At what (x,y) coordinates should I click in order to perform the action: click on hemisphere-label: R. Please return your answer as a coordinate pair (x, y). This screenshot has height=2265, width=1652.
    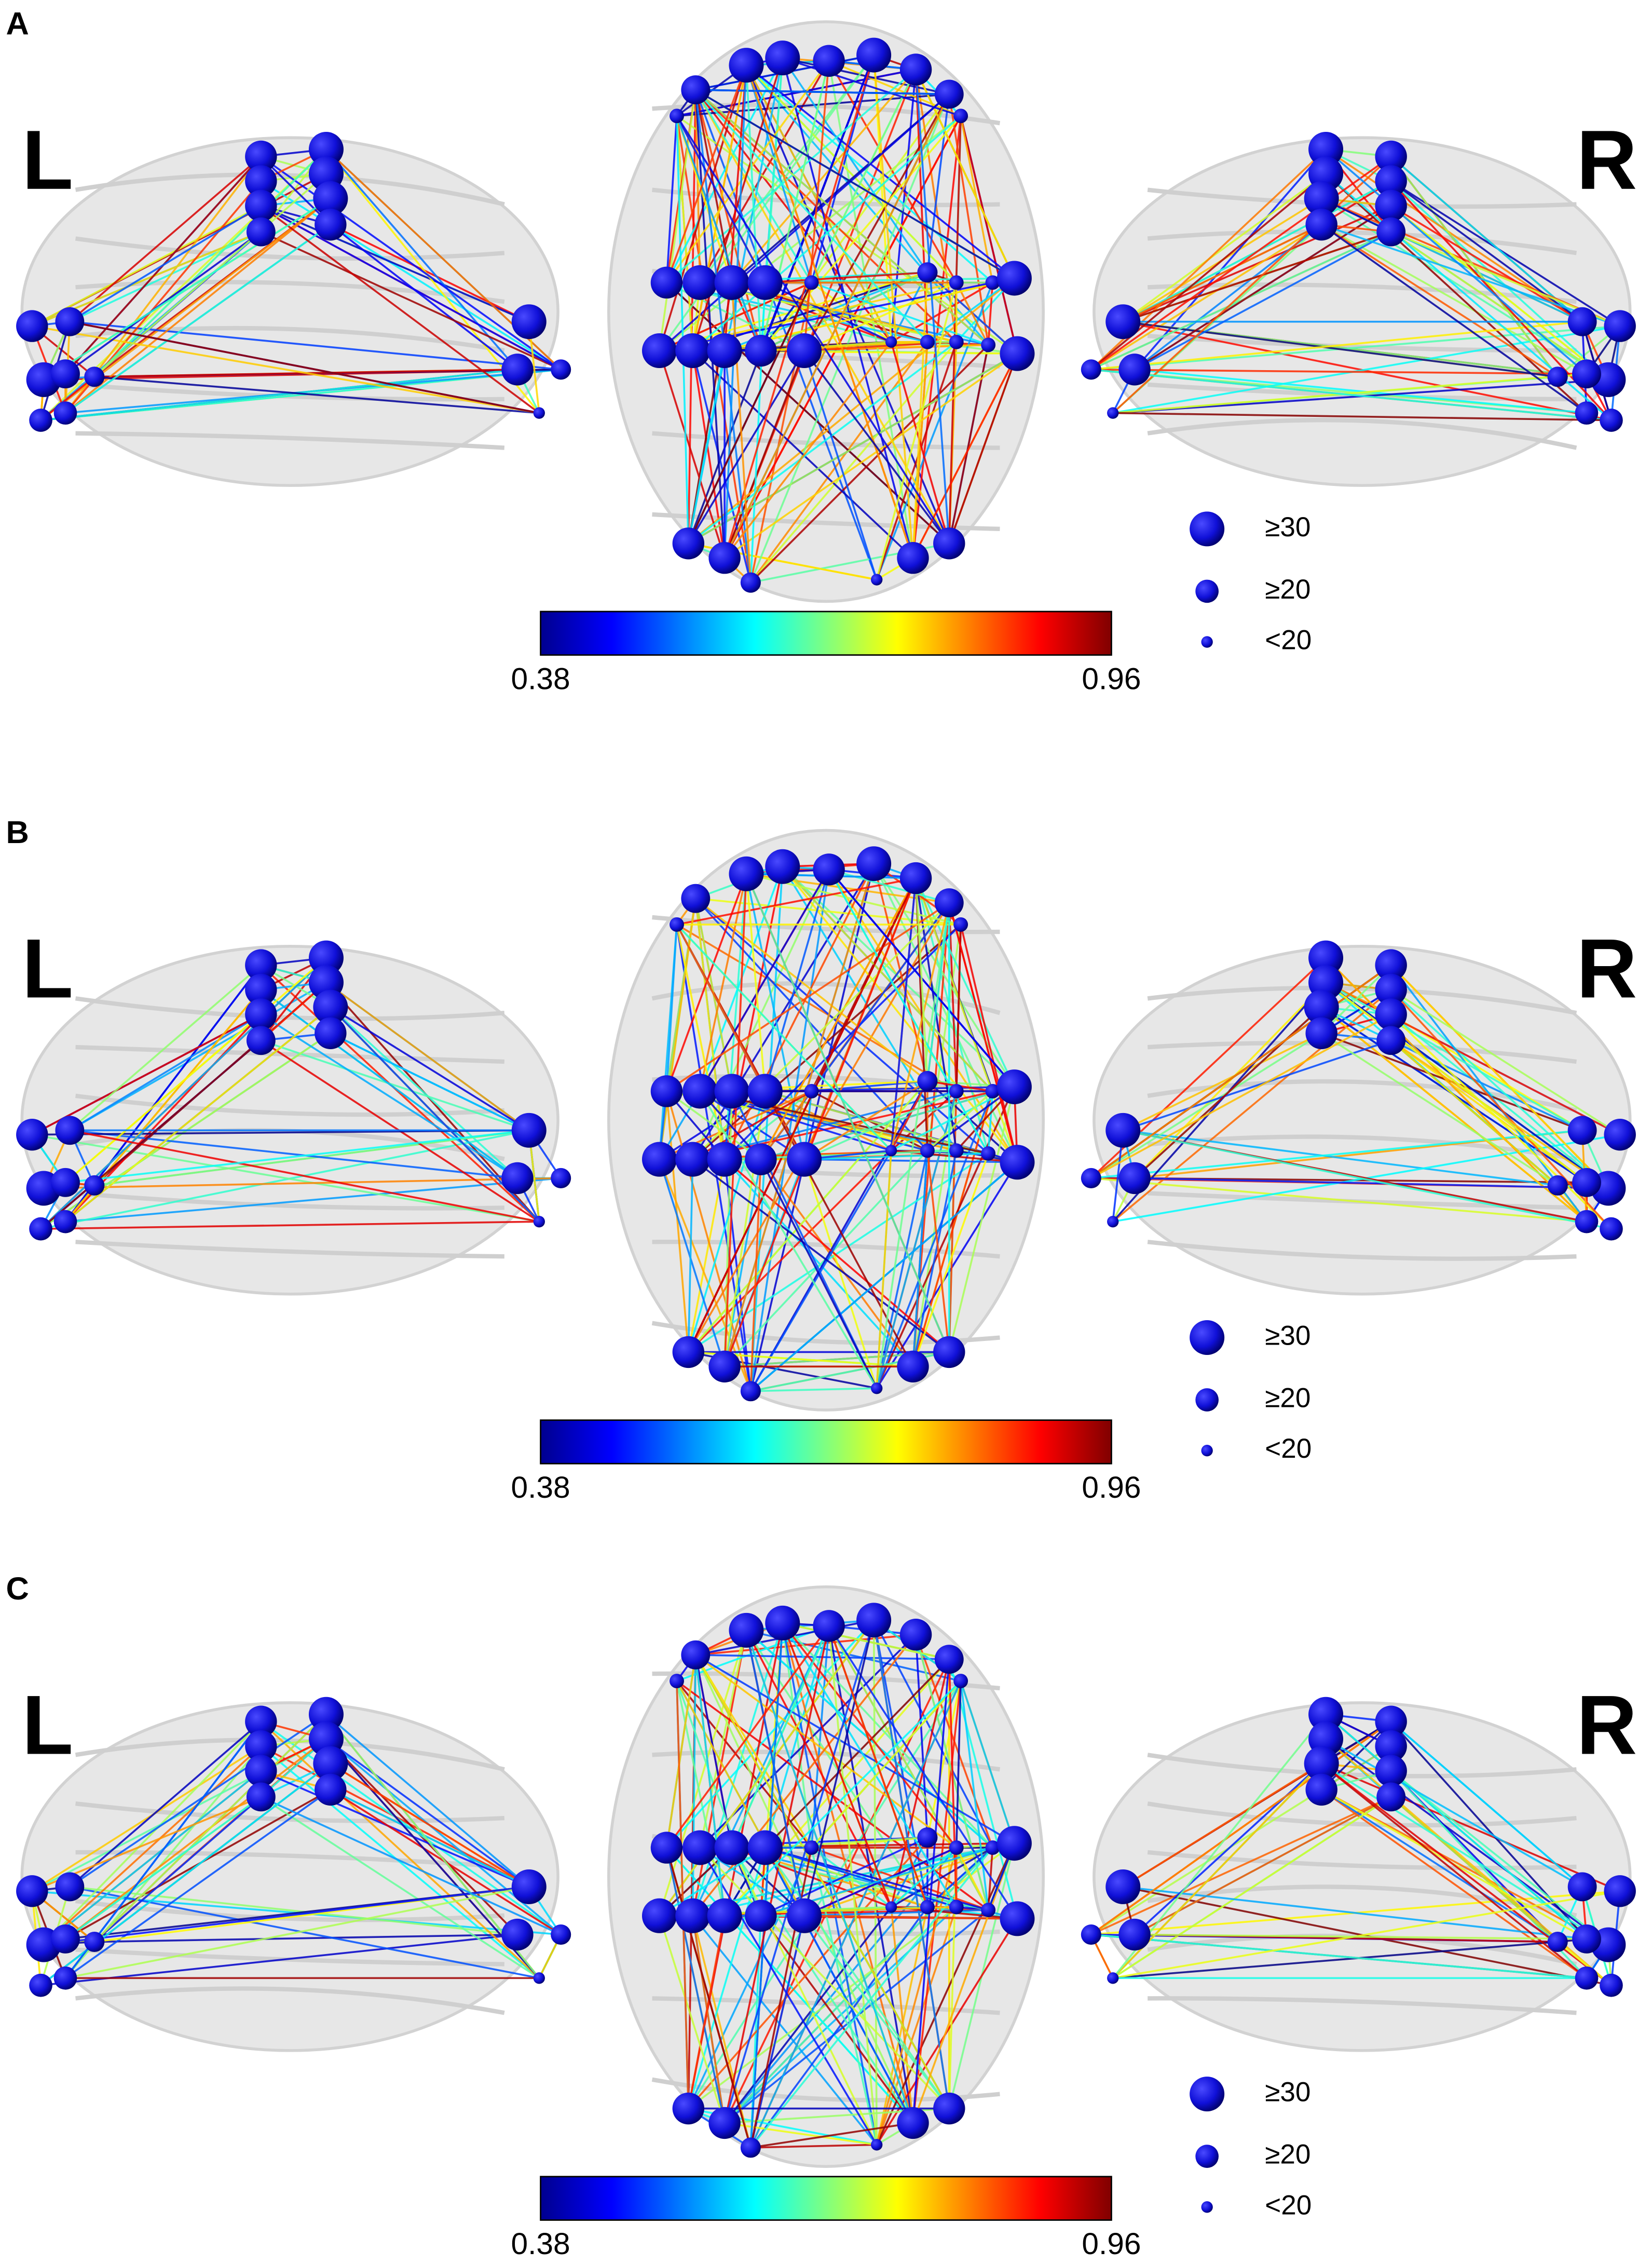
    Looking at the image, I should click on (1606, 160).